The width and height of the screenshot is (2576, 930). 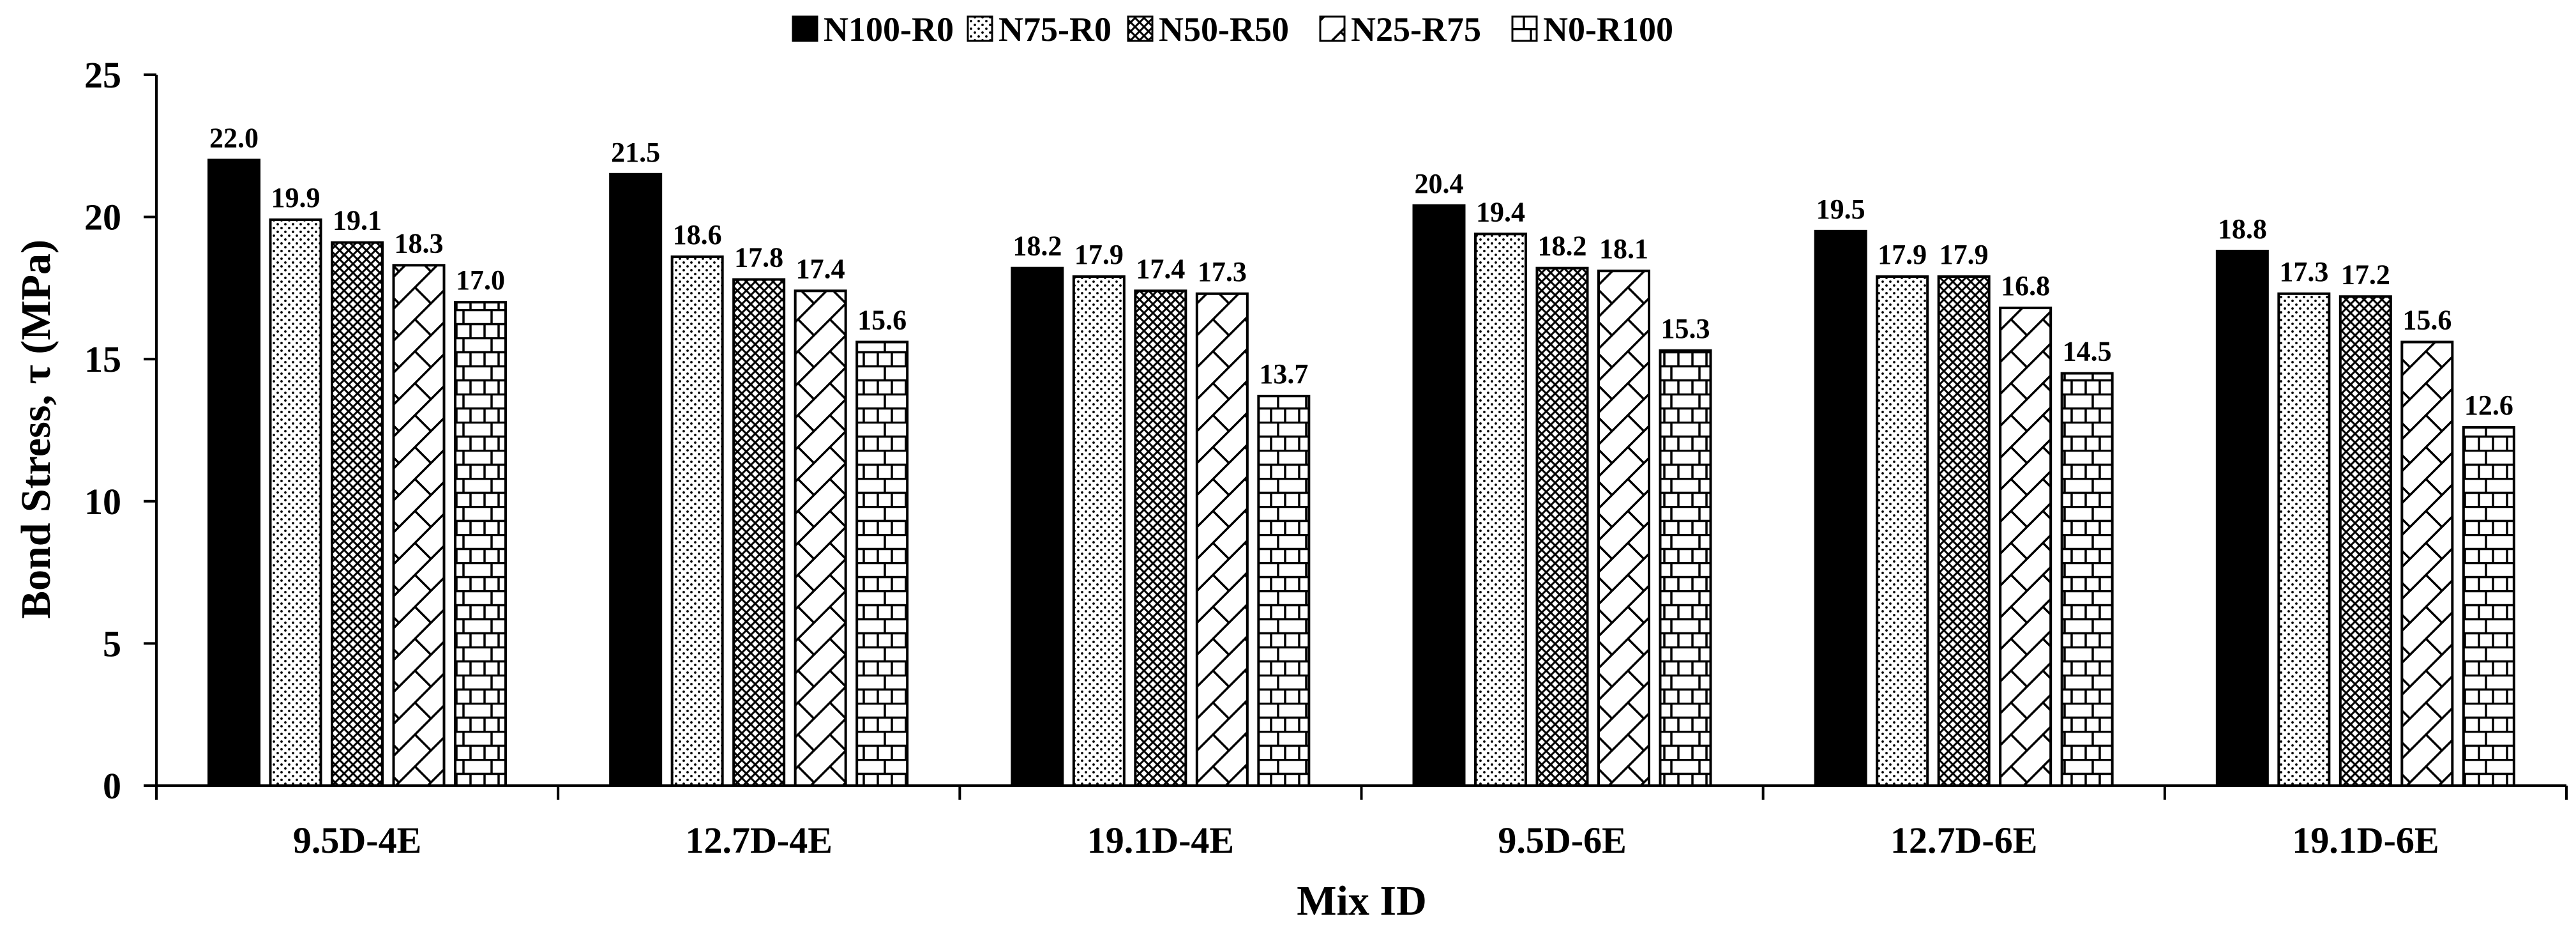 I want to click on data-label: 19.9, so click(x=295, y=197).